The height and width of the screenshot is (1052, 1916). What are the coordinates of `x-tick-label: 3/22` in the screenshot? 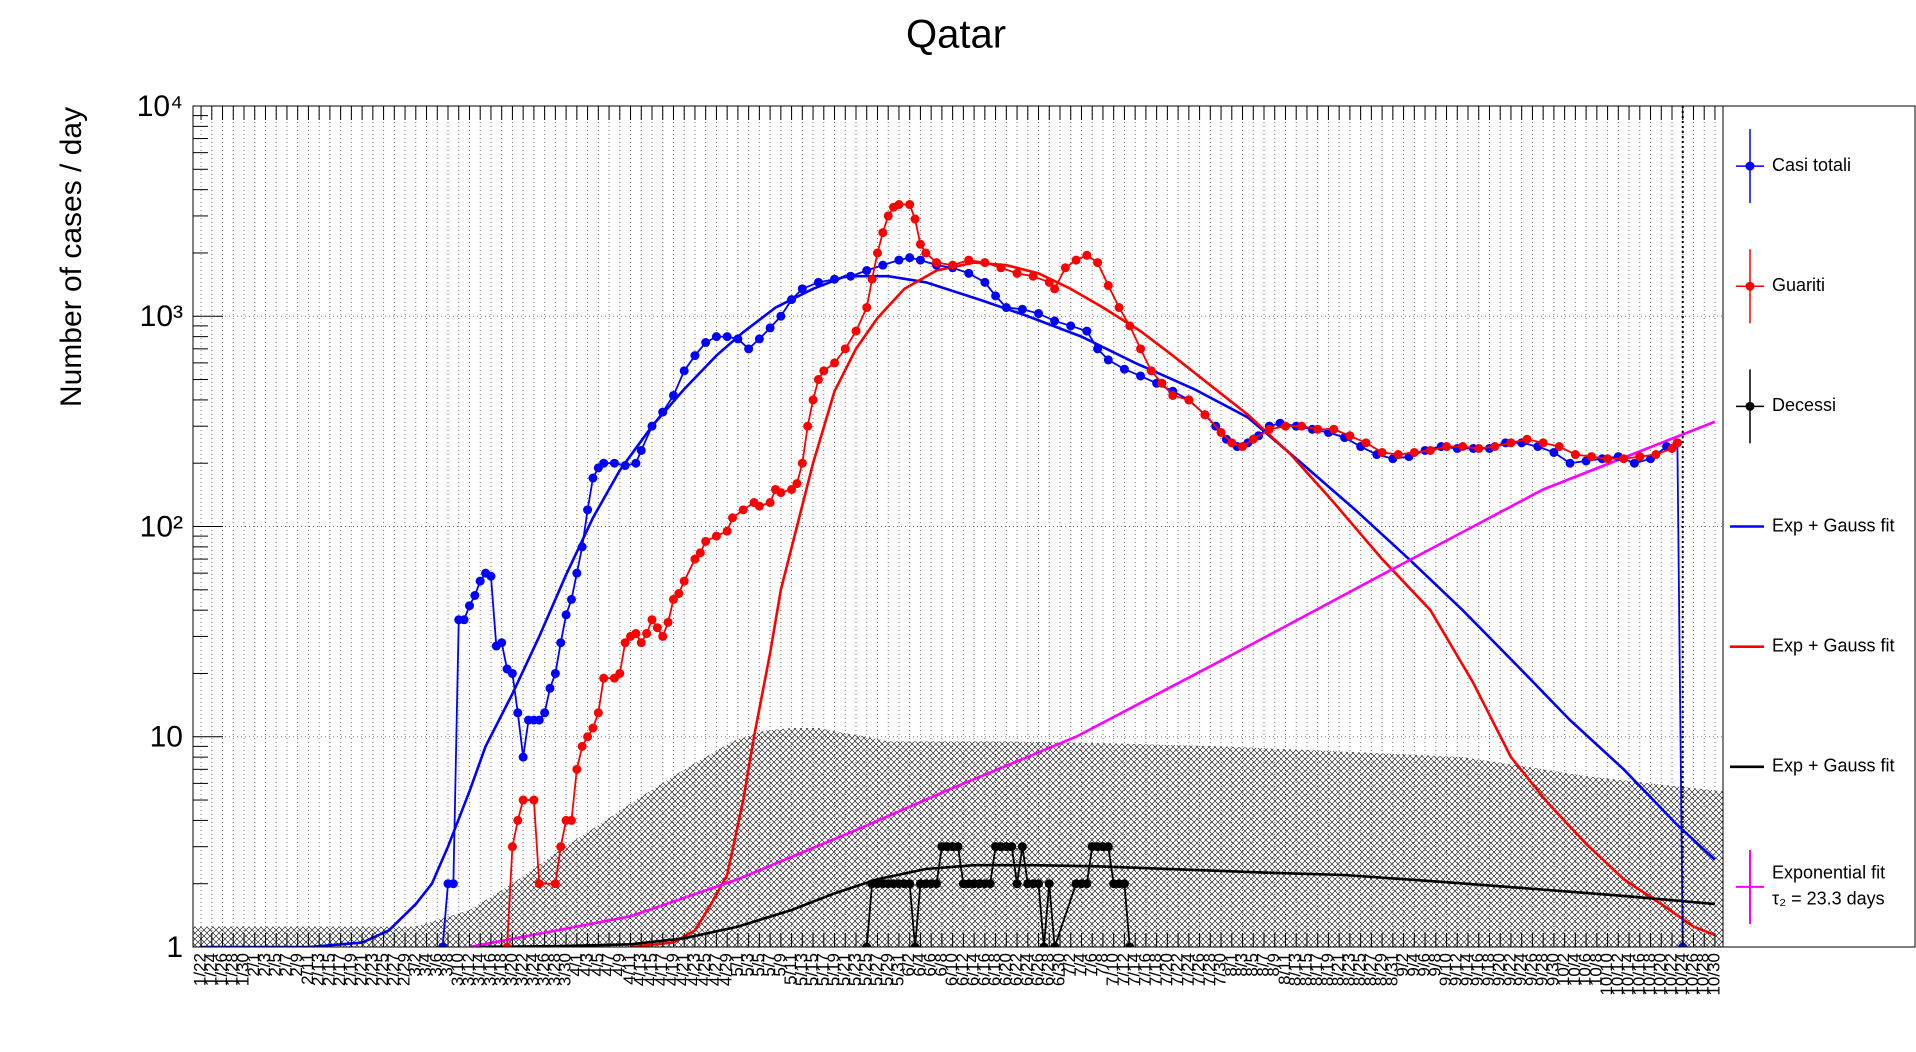 It's located at (522, 969).